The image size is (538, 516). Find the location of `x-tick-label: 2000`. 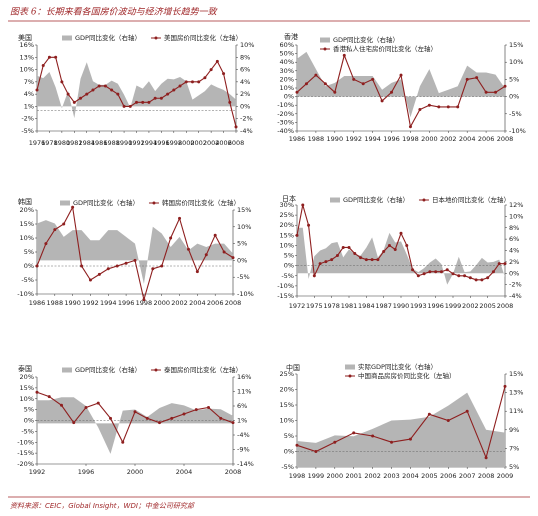

x-tick-label: 2000 is located at coordinates (161, 303).